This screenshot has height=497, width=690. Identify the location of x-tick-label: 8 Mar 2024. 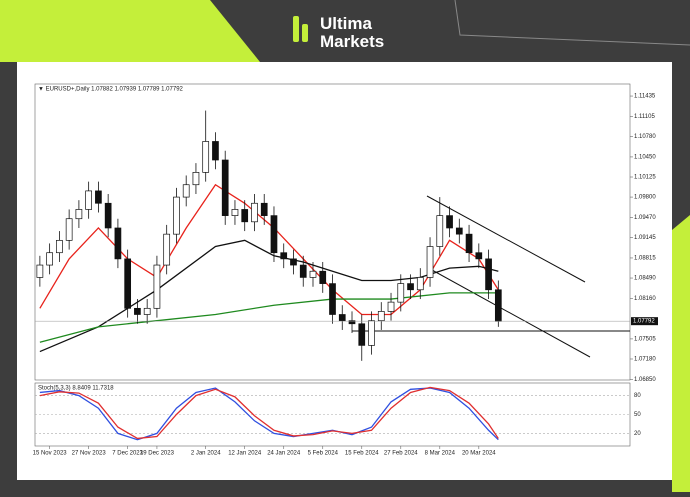
(440, 454).